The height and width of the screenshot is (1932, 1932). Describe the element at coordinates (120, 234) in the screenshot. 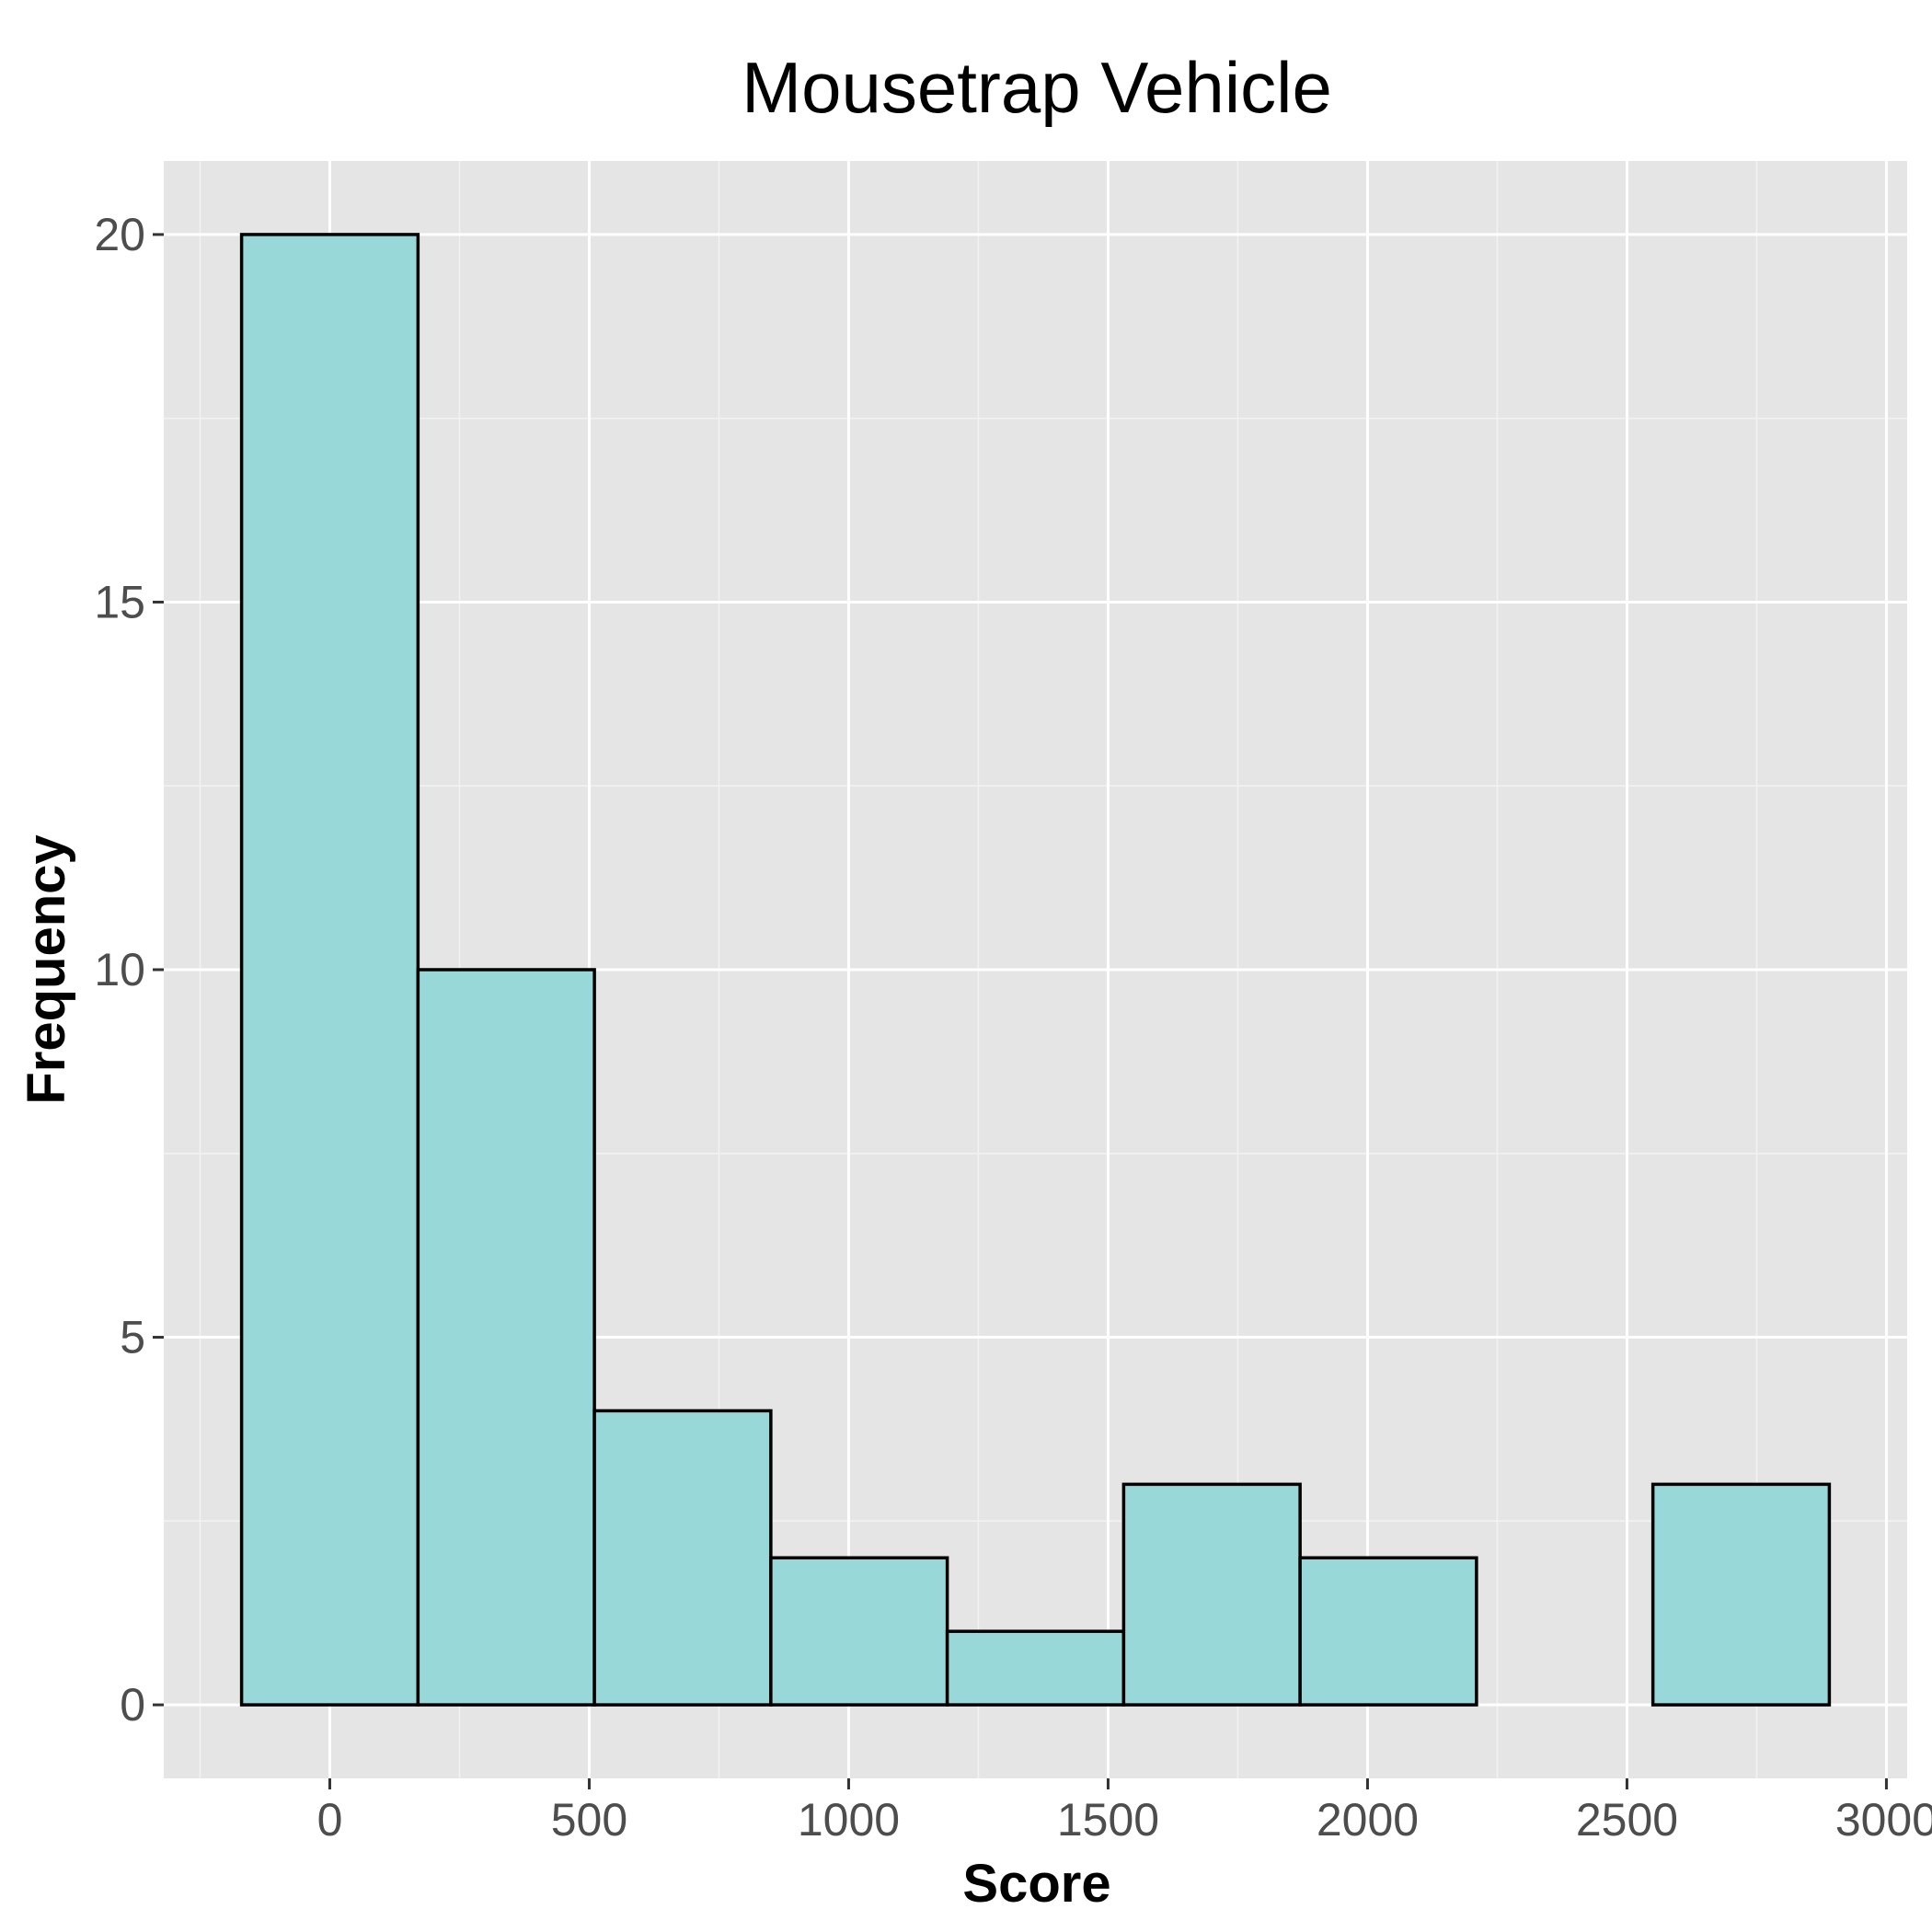

I see `y-tick-label: 20` at that location.